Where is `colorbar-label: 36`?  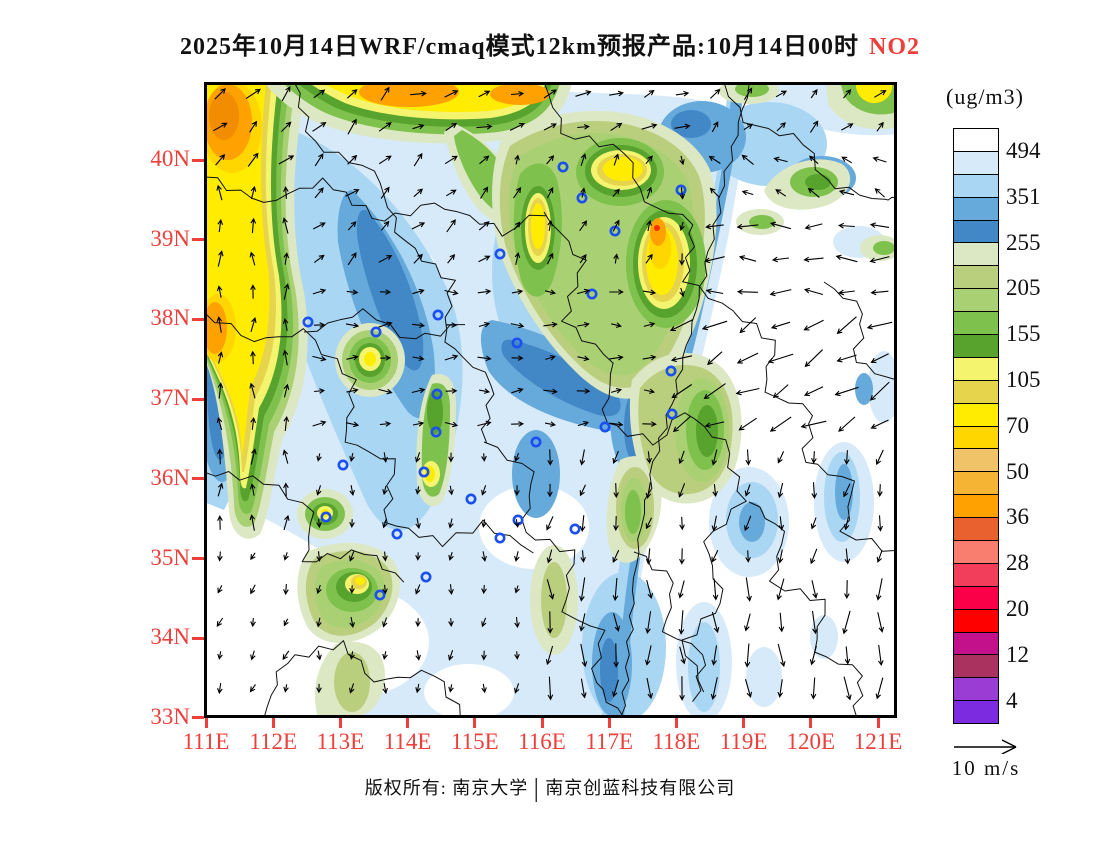 colorbar-label: 36 is located at coordinates (1017, 517).